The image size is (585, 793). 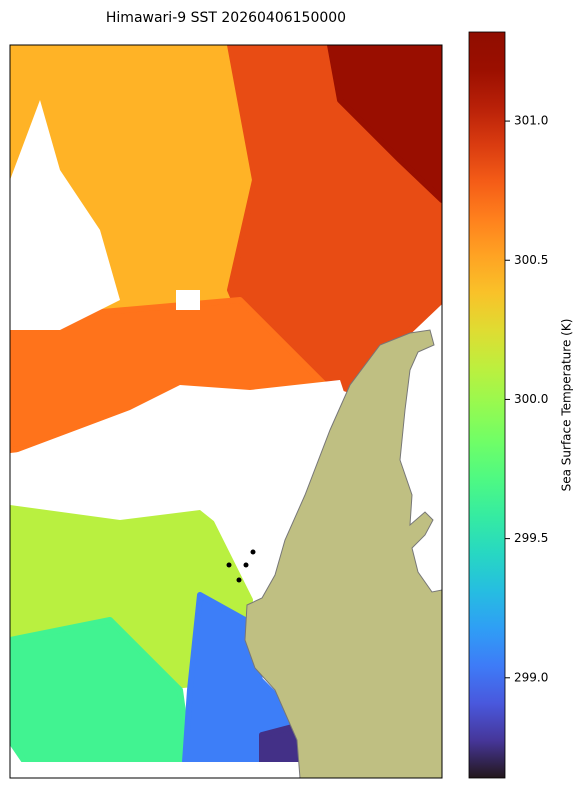 What do you see at coordinates (531, 677) in the screenshot?
I see `colorbar-tick-label: 299.0` at bounding box center [531, 677].